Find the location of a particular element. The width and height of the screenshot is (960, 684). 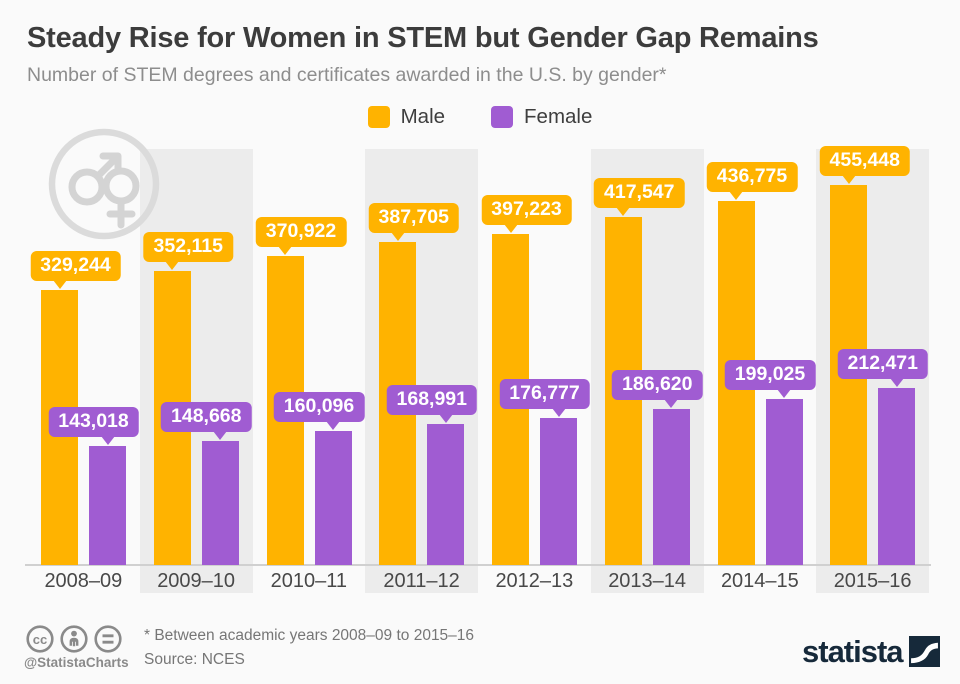

x-axis-label: 2013–14 is located at coordinates (647, 581).